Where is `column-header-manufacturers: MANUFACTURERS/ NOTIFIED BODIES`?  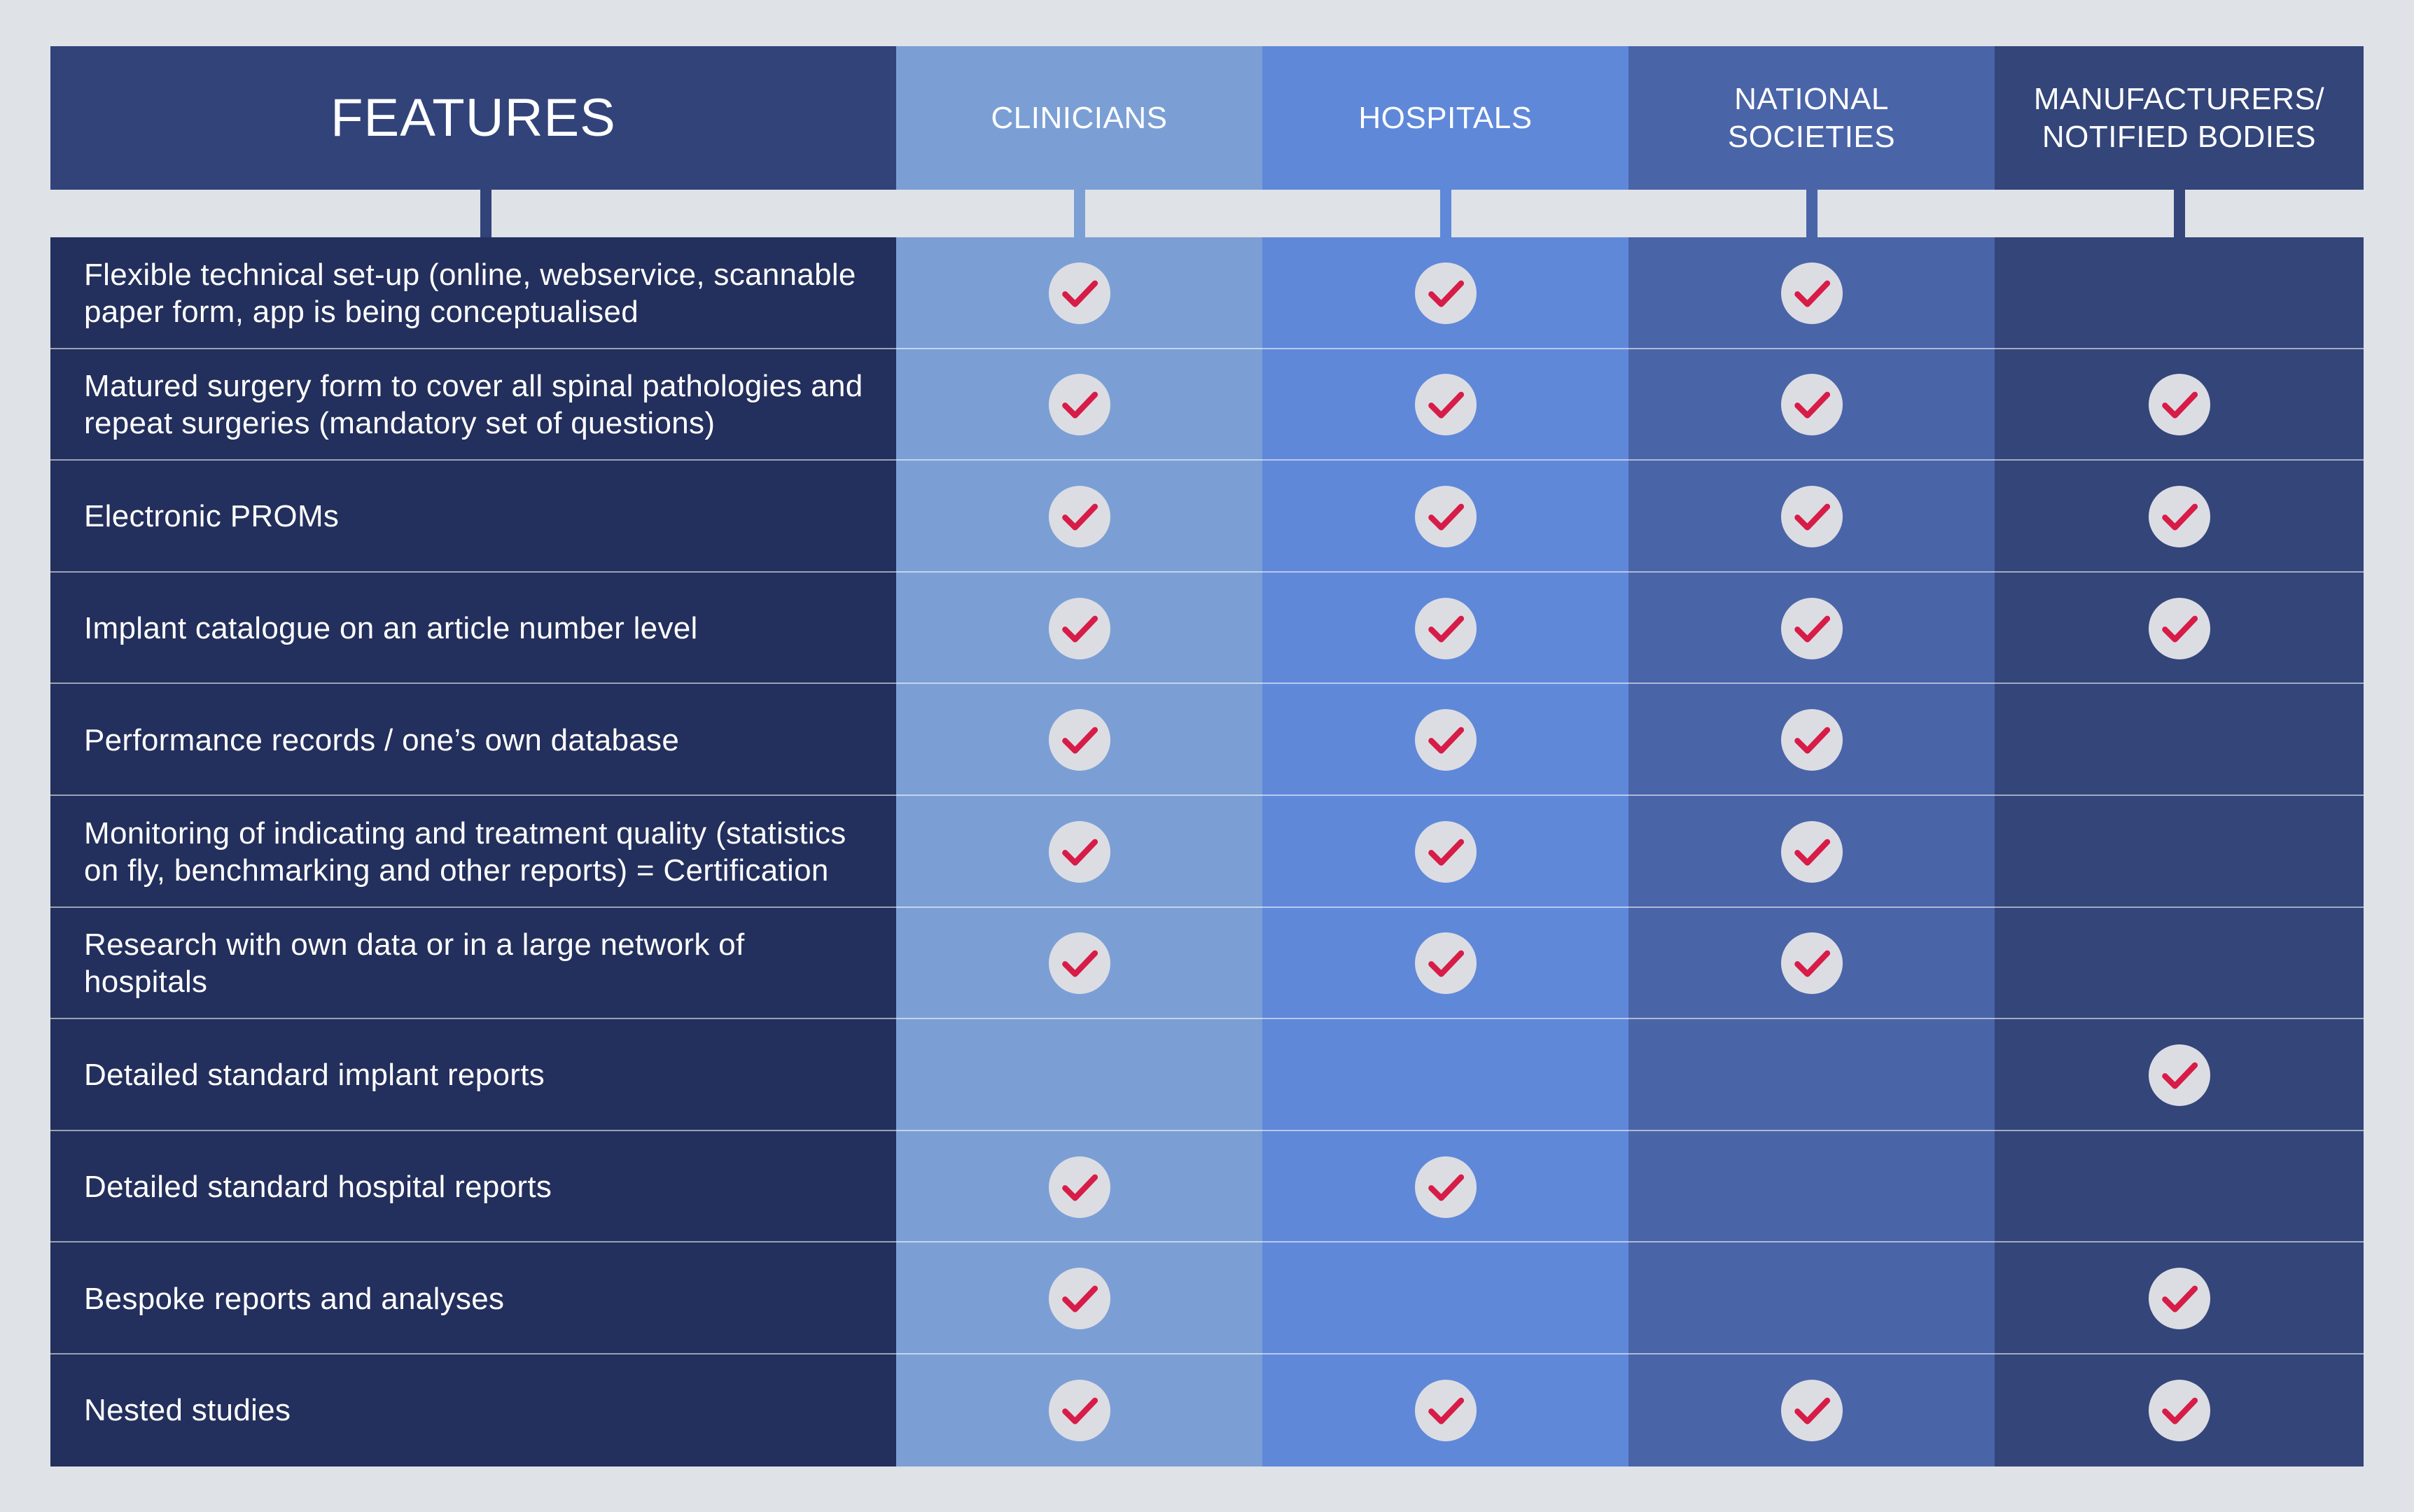 column-header-manufacturers: MANUFACTURERS/ NOTIFIED BODIES is located at coordinates (2179, 118).